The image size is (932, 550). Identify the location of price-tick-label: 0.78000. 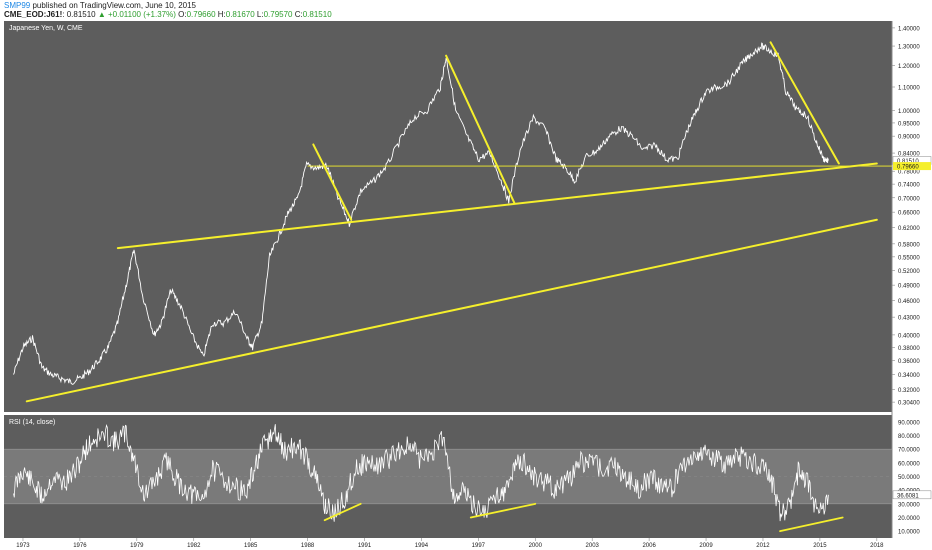
(909, 173).